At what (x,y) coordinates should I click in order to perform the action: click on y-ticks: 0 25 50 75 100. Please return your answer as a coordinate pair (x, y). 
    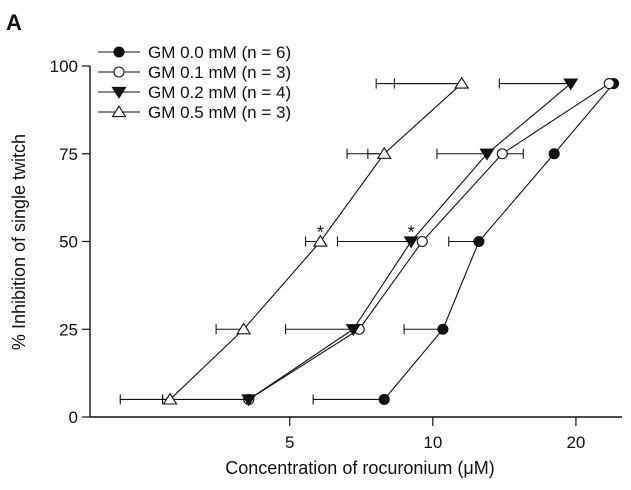
    Looking at the image, I should click on (70, 242).